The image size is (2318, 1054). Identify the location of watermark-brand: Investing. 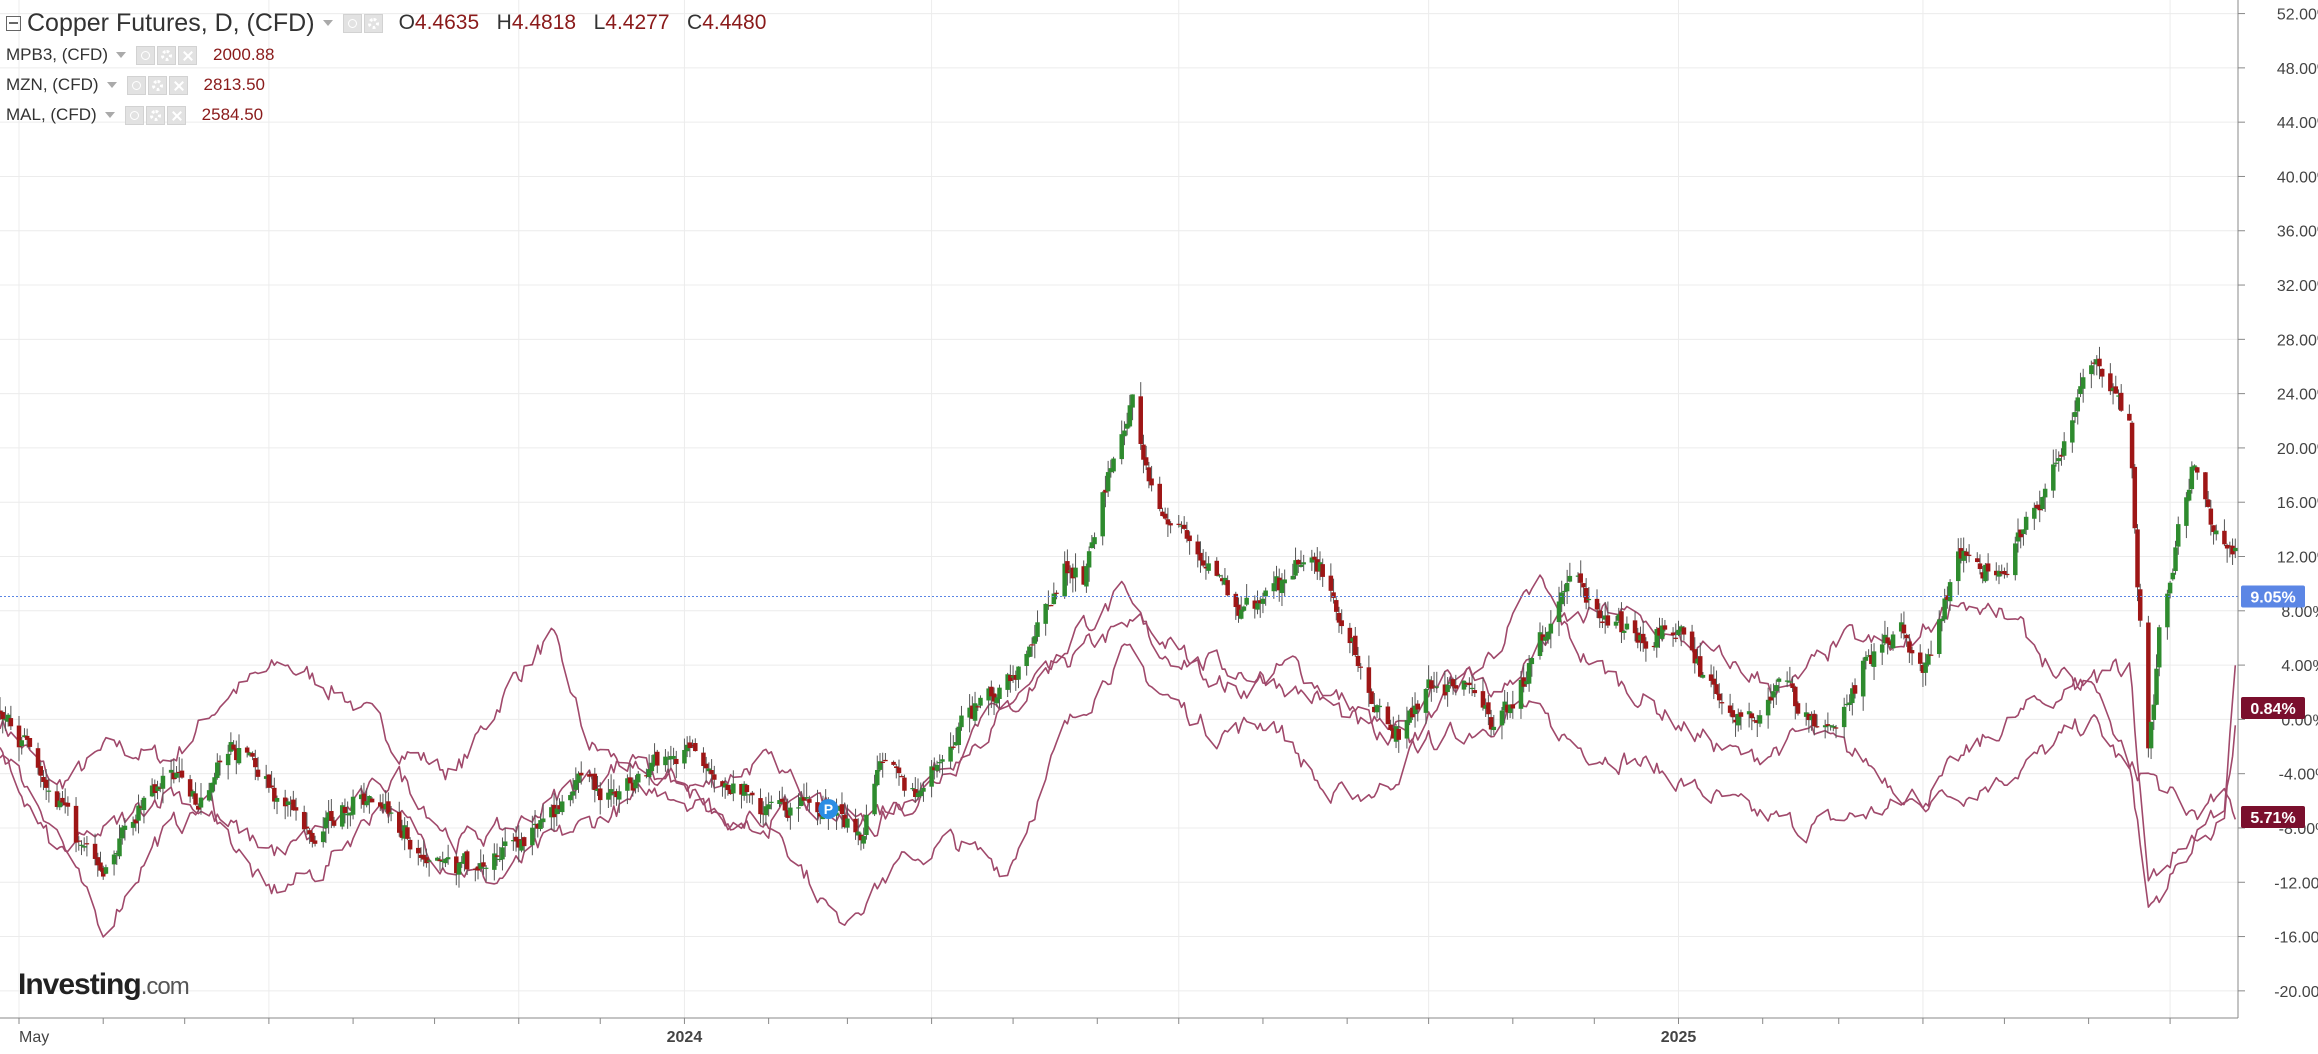
(79, 984).